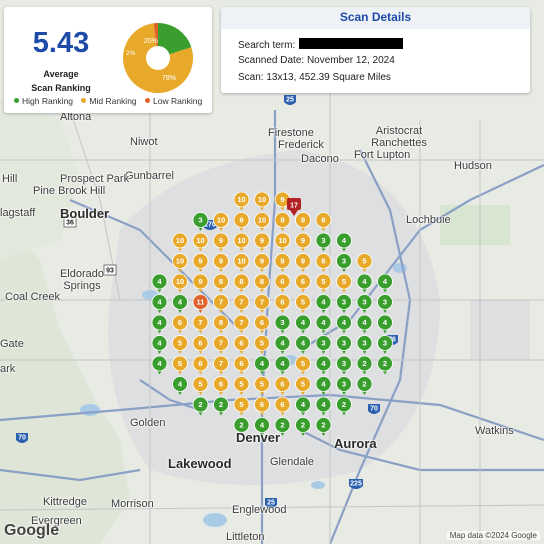 The width and height of the screenshot is (544, 544). Describe the element at coordinates (200, 304) in the screenshot. I see `ranking-pin: 11` at that location.